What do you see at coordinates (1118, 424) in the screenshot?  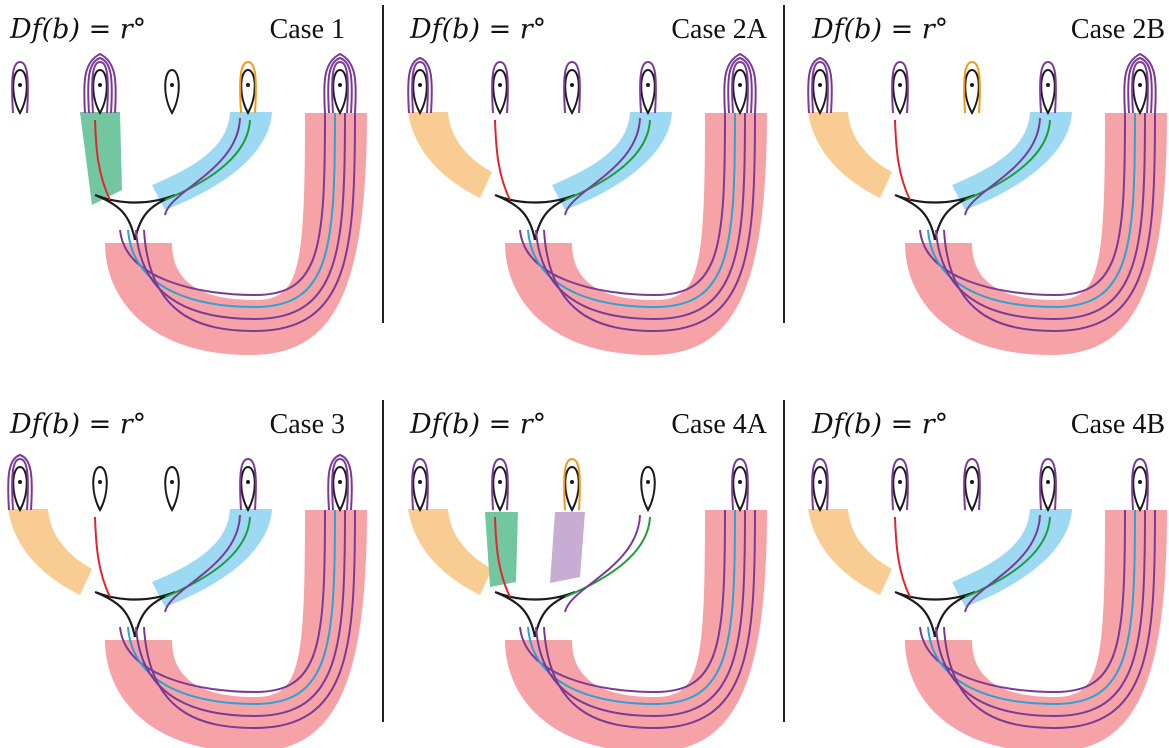 I see `case-label: Case 4B` at bounding box center [1118, 424].